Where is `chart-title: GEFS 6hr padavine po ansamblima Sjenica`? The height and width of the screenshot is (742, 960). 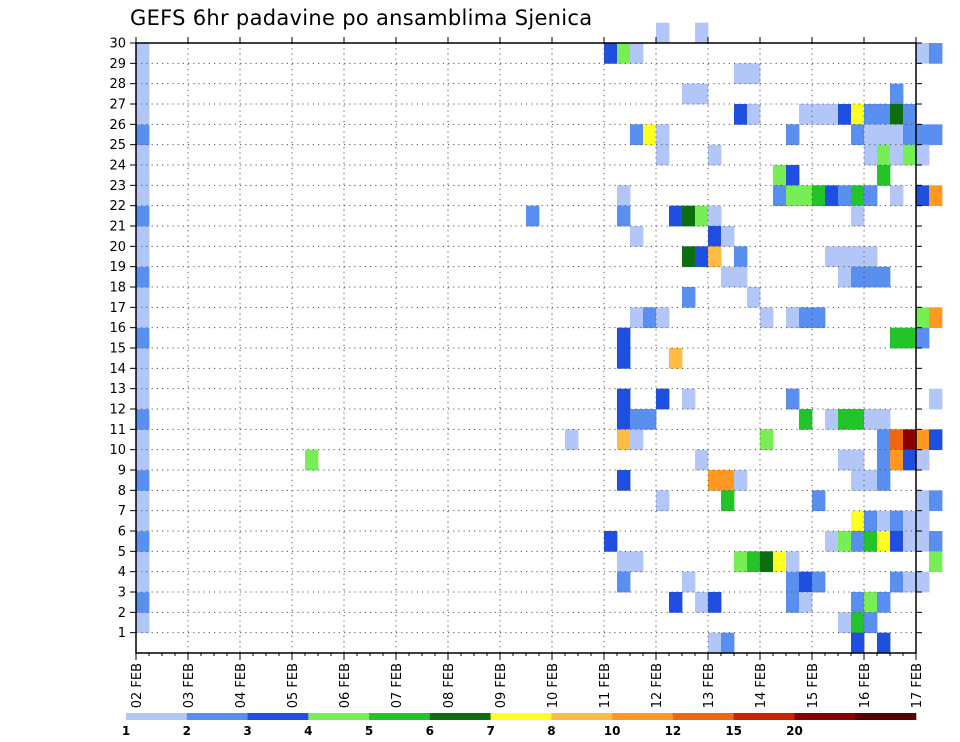
chart-title: GEFS 6hr padavine po ansamblima Sjenica is located at coordinates (361, 18).